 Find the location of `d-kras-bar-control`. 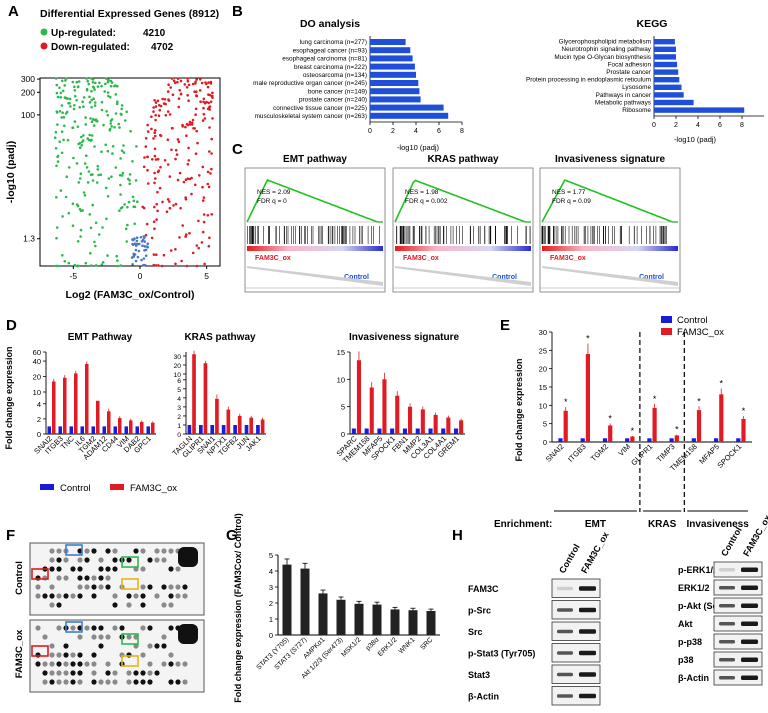

d-kras-bar-control is located at coordinates (212, 429).